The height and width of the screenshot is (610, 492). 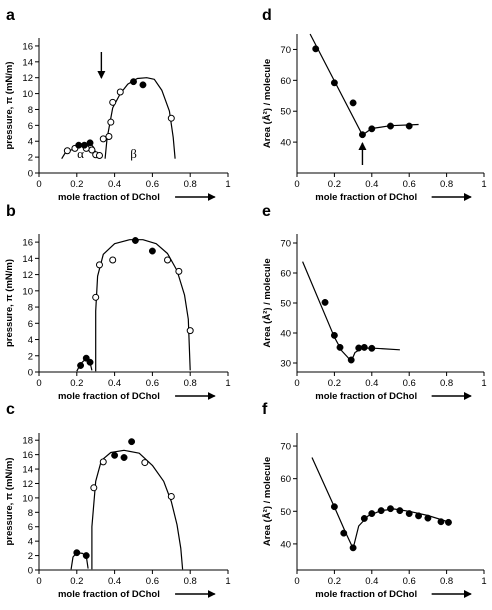 I want to click on panel-letter: d, so click(x=267, y=15).